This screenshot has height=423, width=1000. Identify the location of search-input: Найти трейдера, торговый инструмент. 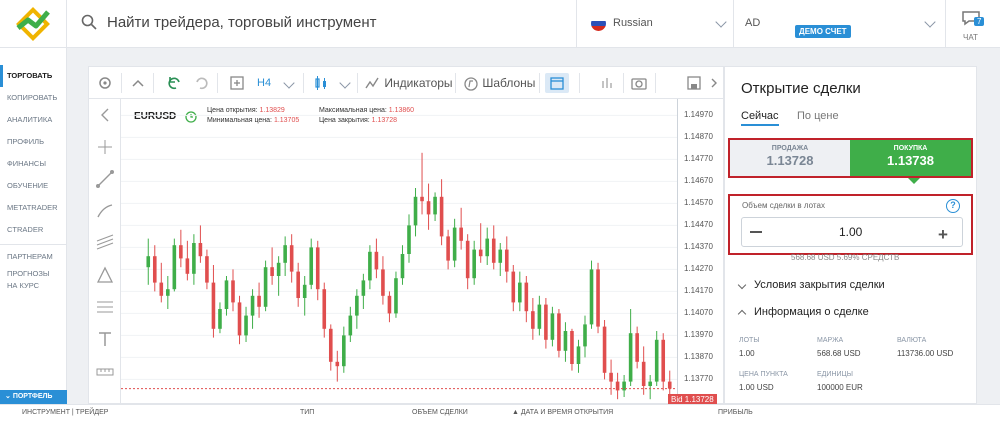
(242, 22).